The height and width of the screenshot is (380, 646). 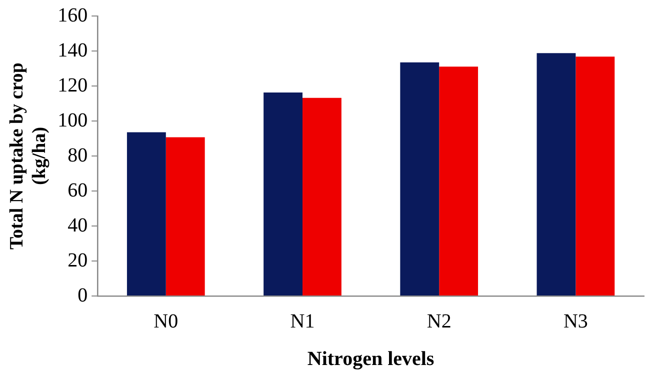 I want to click on y-tick-label: 160, so click(x=73, y=15).